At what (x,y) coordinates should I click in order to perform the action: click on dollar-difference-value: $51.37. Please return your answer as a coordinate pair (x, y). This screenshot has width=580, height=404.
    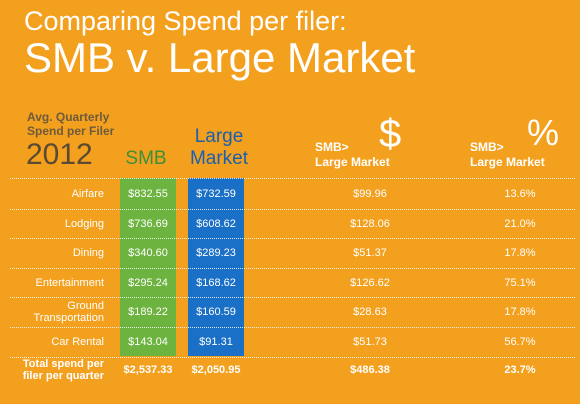
    Looking at the image, I should click on (370, 253).